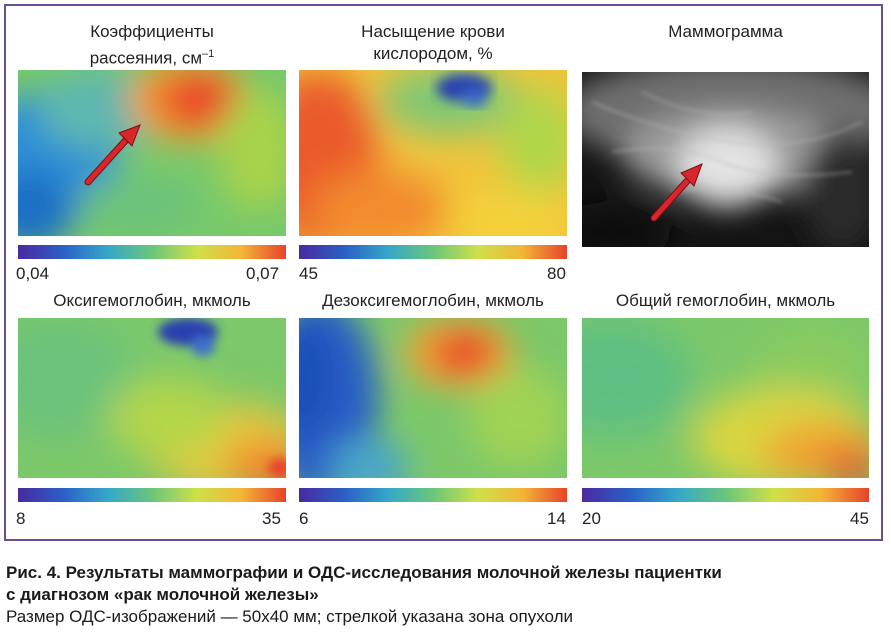 This screenshot has height=637, width=891. Describe the element at coordinates (433, 398) in the screenshot. I see `deoxyhemoglobin-map` at that location.